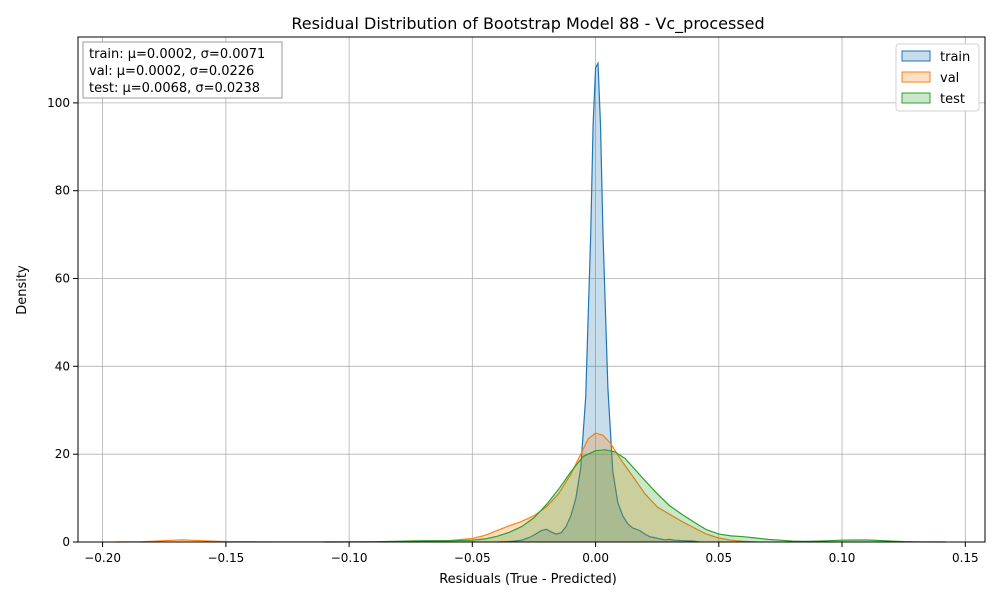 The width and height of the screenshot is (1000, 600). I want to click on density-line-test, so click(635, 496).